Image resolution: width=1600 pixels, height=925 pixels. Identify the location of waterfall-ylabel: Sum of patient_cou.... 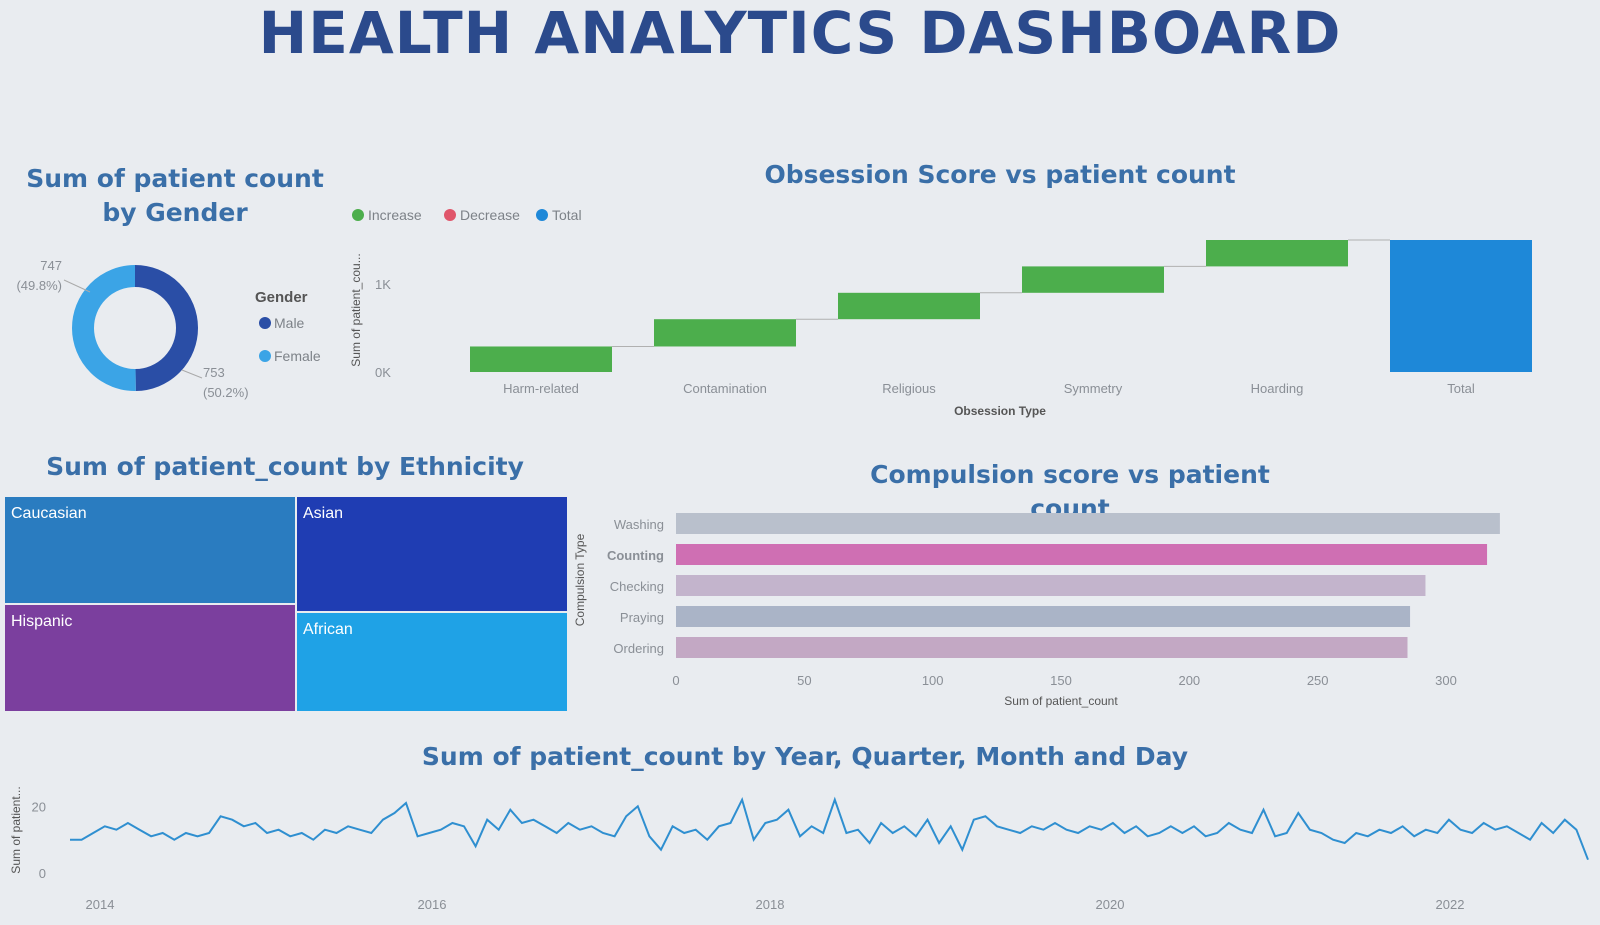
(356, 309).